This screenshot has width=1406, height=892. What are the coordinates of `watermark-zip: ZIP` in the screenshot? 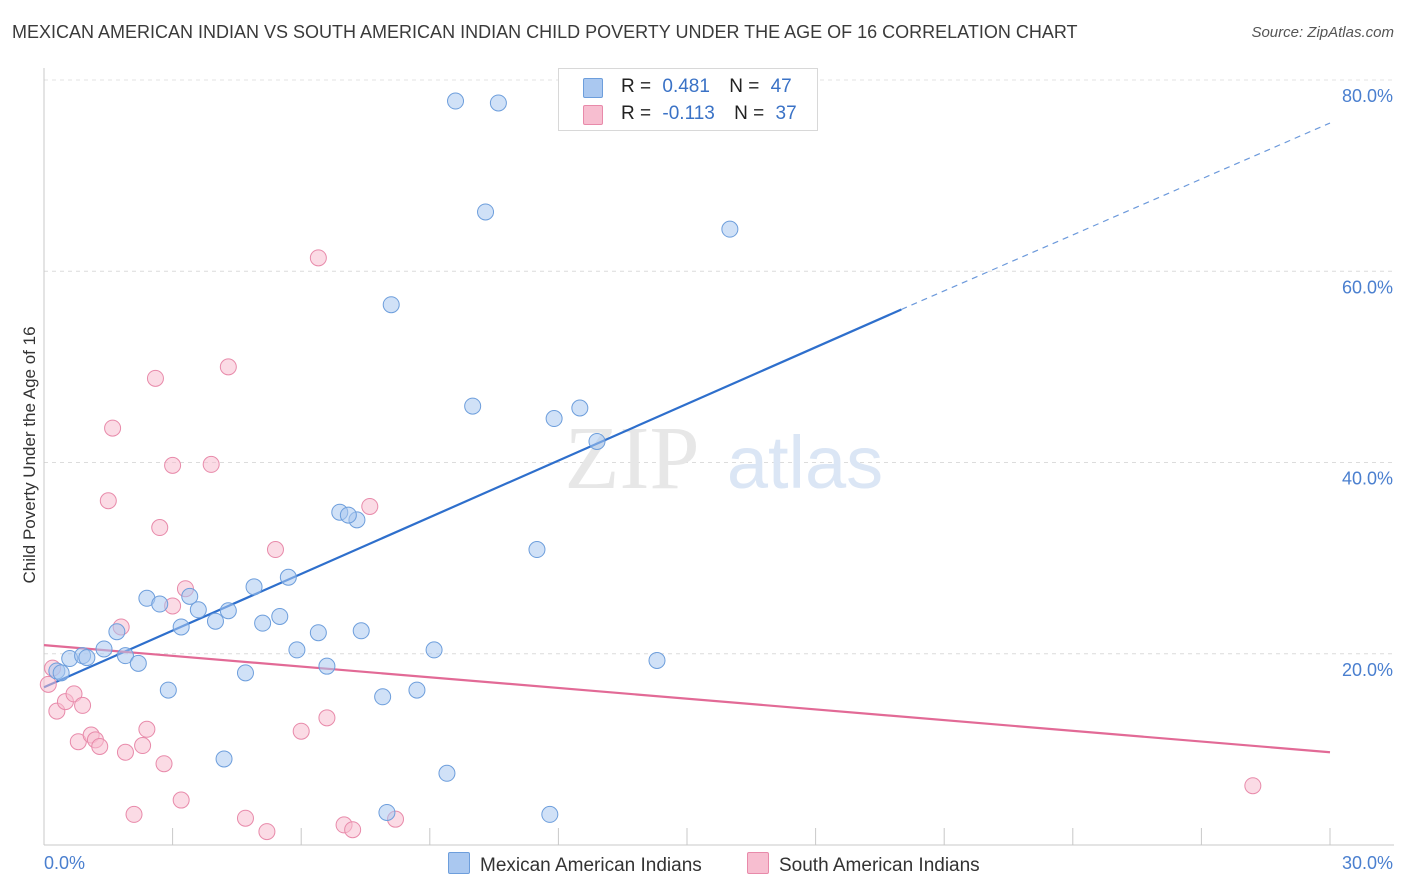 It's located at (632, 458).